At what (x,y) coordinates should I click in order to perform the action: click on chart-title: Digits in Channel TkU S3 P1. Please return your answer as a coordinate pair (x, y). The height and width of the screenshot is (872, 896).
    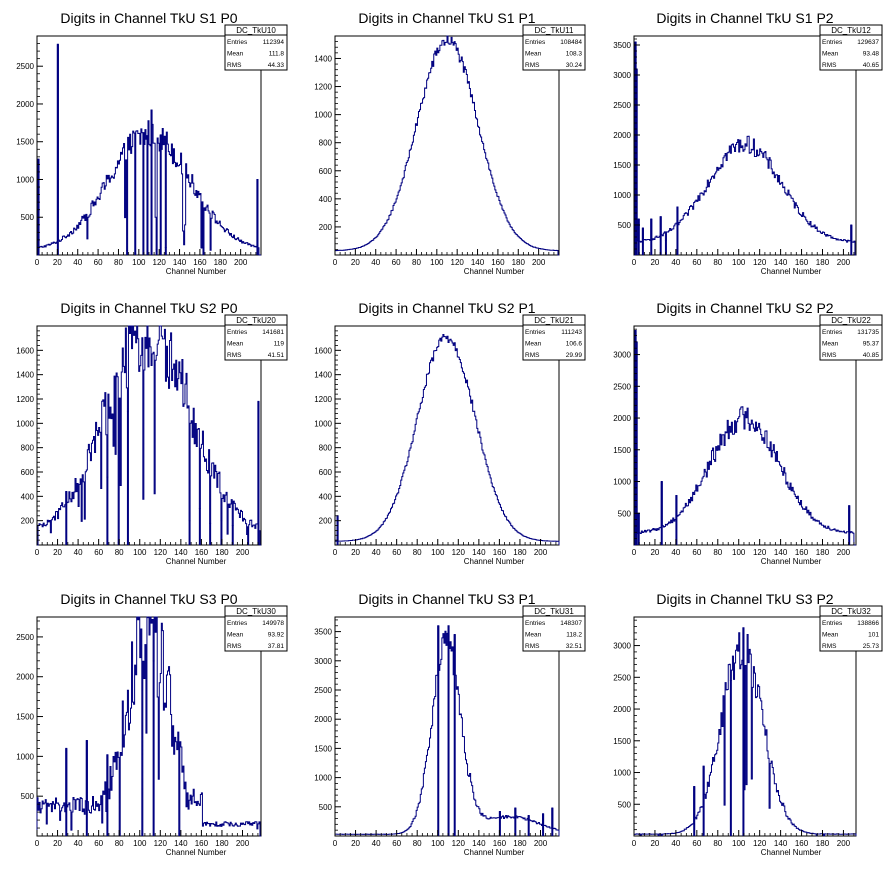
    Looking at the image, I should click on (446, 599).